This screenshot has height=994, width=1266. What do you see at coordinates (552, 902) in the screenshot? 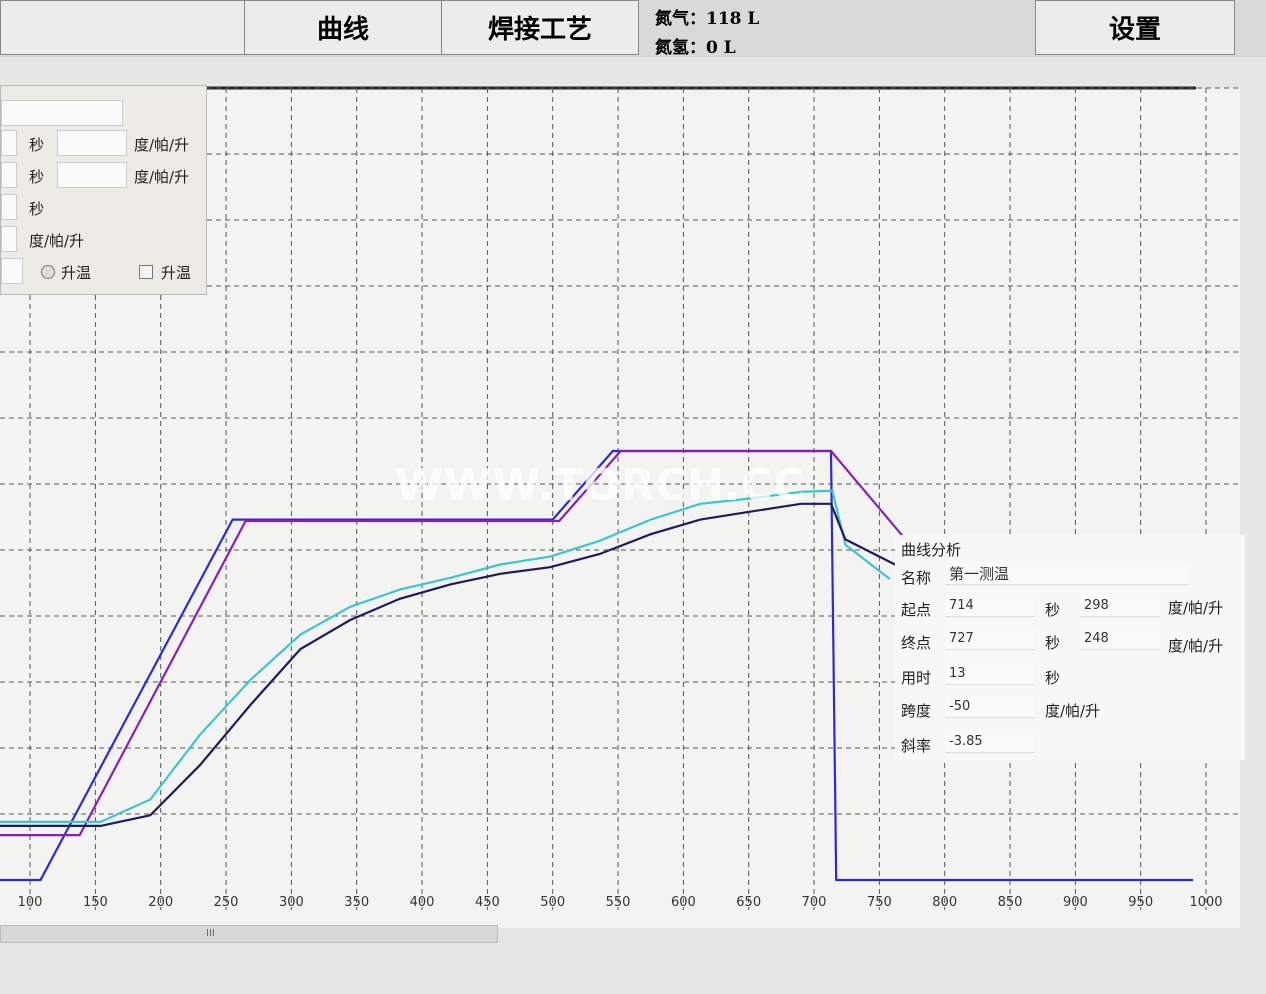
I see `x-tick-label: 500` at bounding box center [552, 902].